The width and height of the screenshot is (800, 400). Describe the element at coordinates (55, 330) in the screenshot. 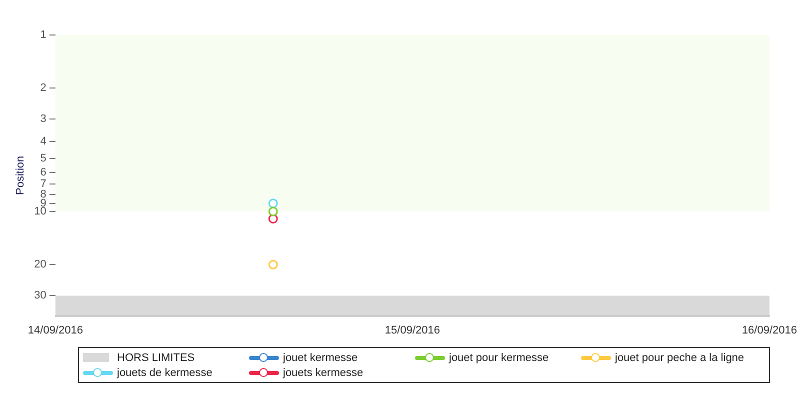

I see `x-tick-label: 14/09/2016` at that location.